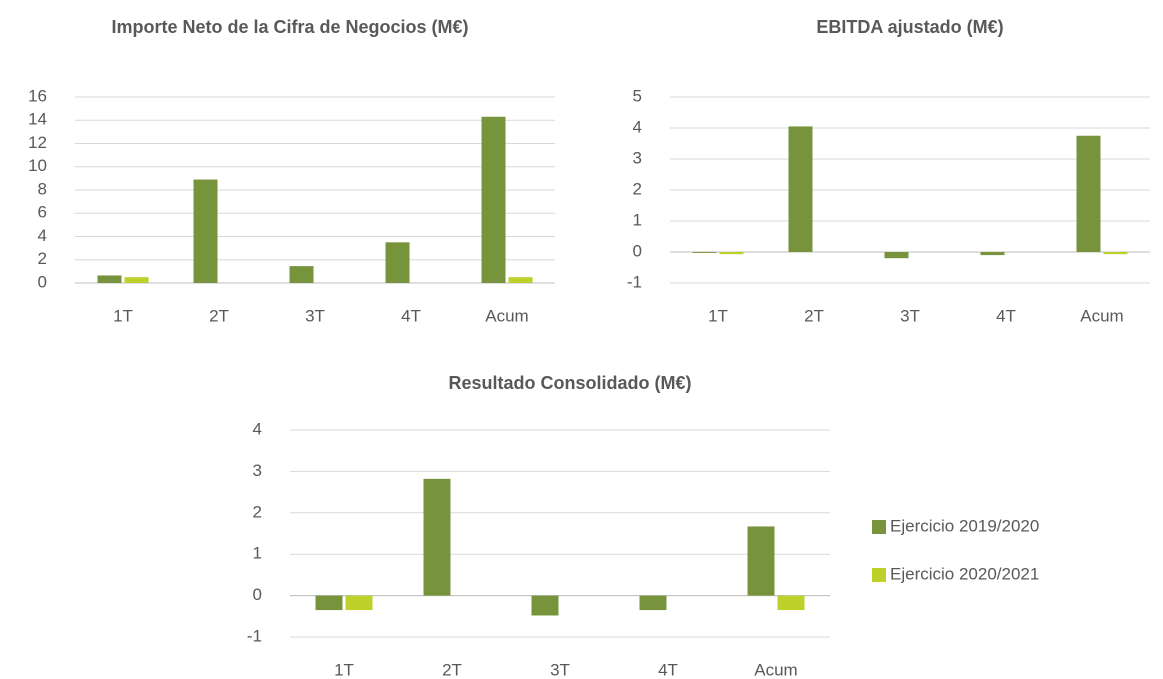 This screenshot has height=679, width=1163. What do you see at coordinates (37, 165) in the screenshot?
I see `y-tick-label: 10` at bounding box center [37, 165].